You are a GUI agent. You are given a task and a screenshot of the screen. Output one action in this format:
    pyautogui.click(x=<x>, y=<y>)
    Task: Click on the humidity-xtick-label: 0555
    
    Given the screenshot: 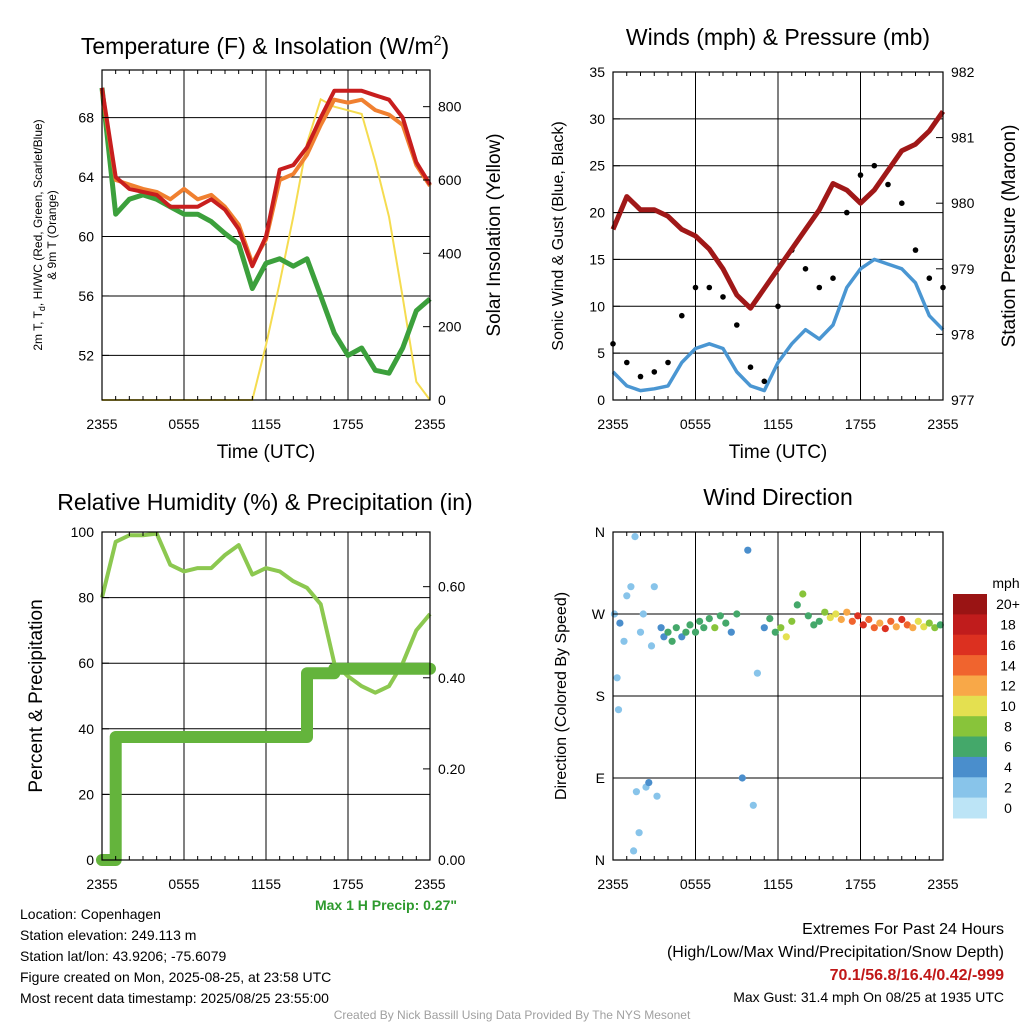 What is the action you would take?
    pyautogui.click(x=183, y=884)
    